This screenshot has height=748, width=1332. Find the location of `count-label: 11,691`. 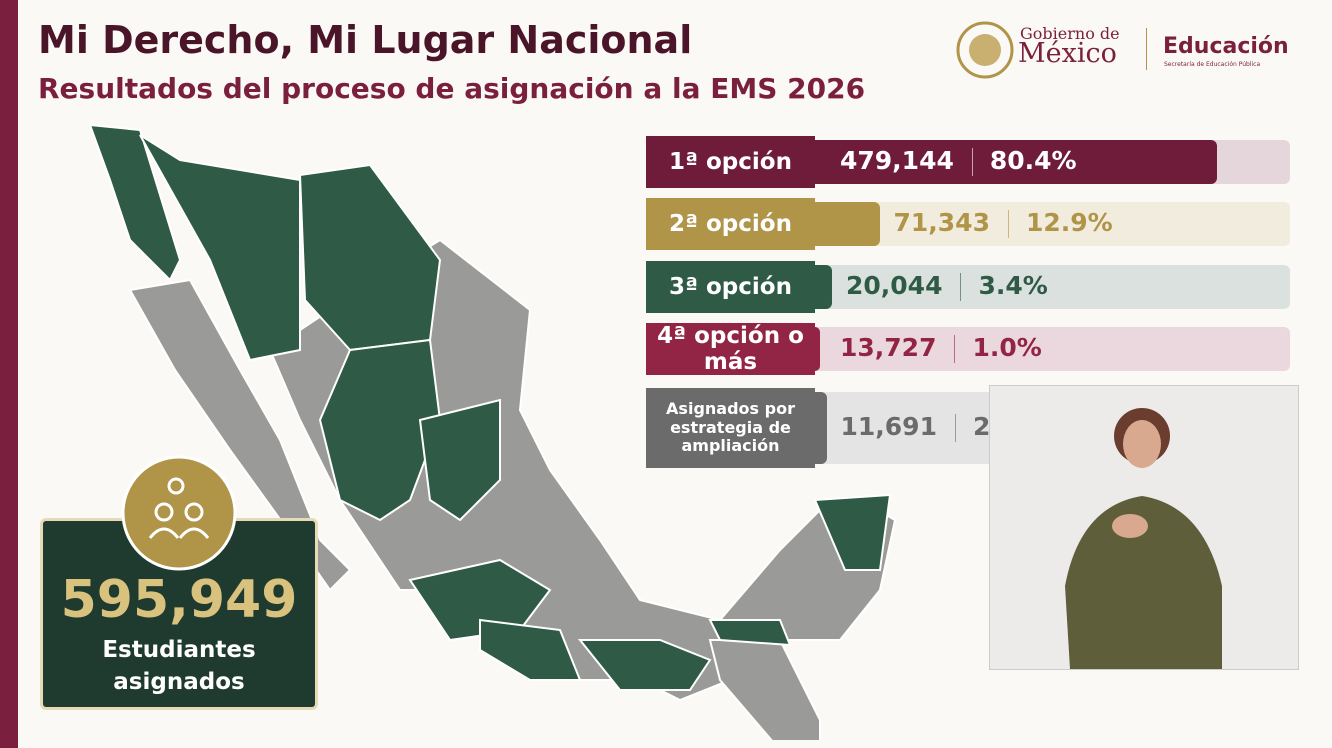

count-label: 11,691 is located at coordinates (888, 426).